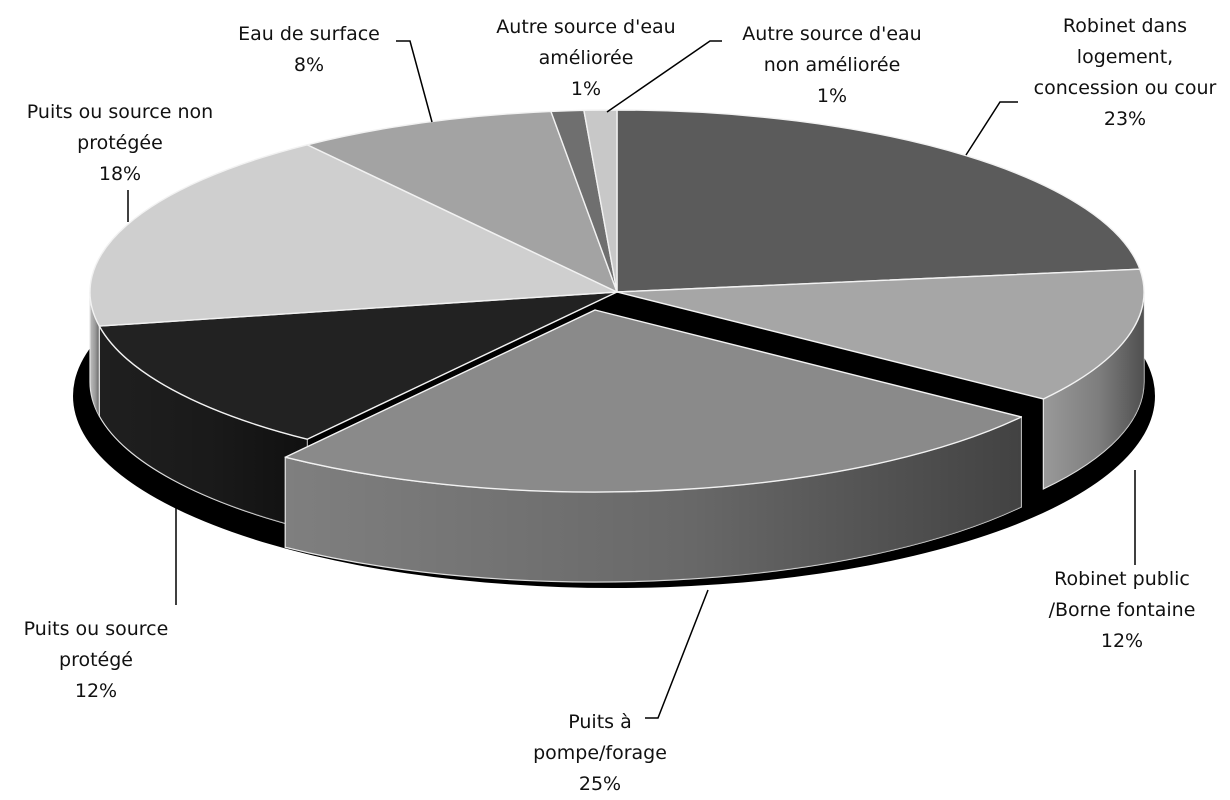 The width and height of the screenshot is (1230, 800). What do you see at coordinates (586, 58) in the screenshot?
I see `slice-label-6-line-1: améliorée` at bounding box center [586, 58].